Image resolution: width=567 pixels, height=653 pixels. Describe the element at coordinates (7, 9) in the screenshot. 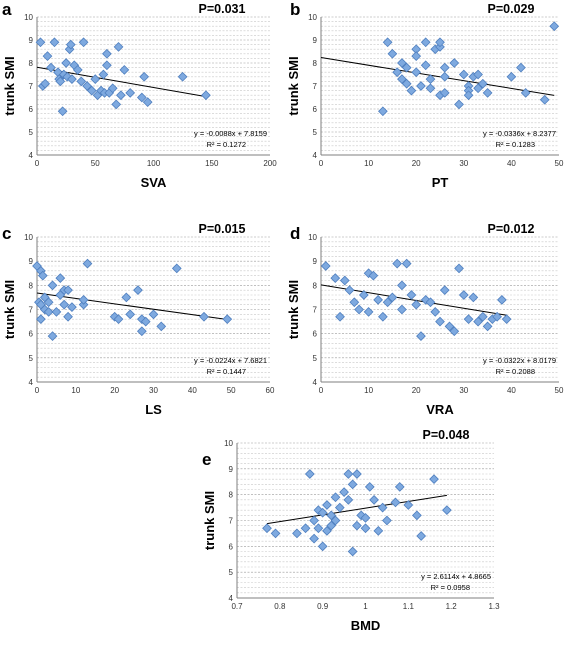

I see `panel-letter: a` at that location.